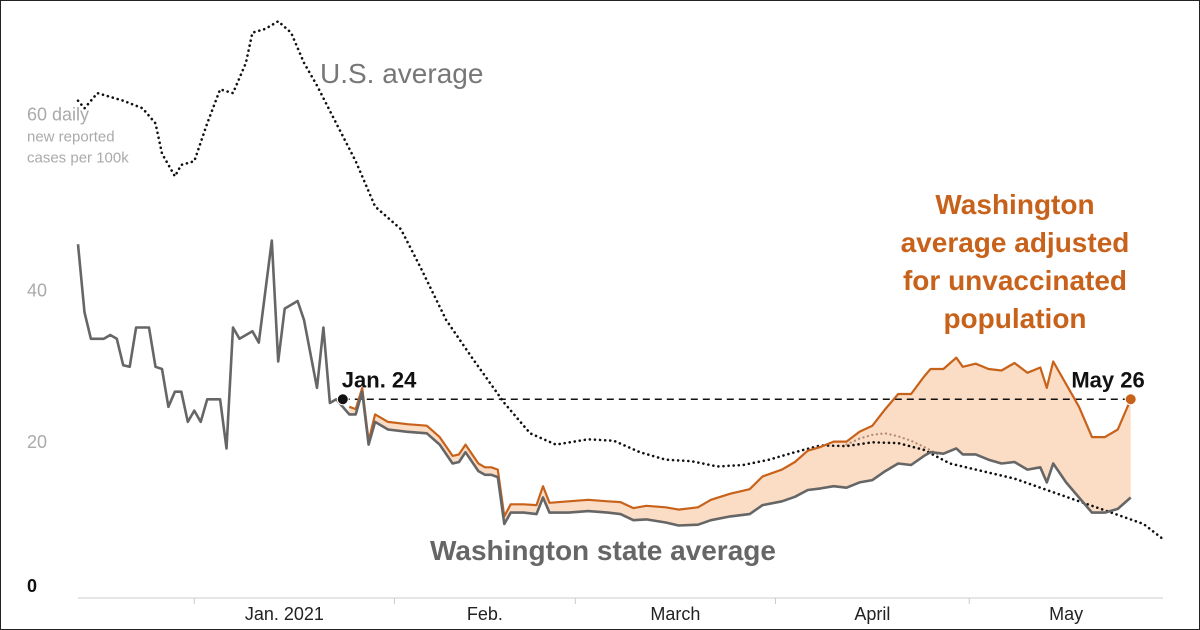 The height and width of the screenshot is (630, 1200). I want to click on y-axis-unit-label: cases per 100k, so click(78, 157).